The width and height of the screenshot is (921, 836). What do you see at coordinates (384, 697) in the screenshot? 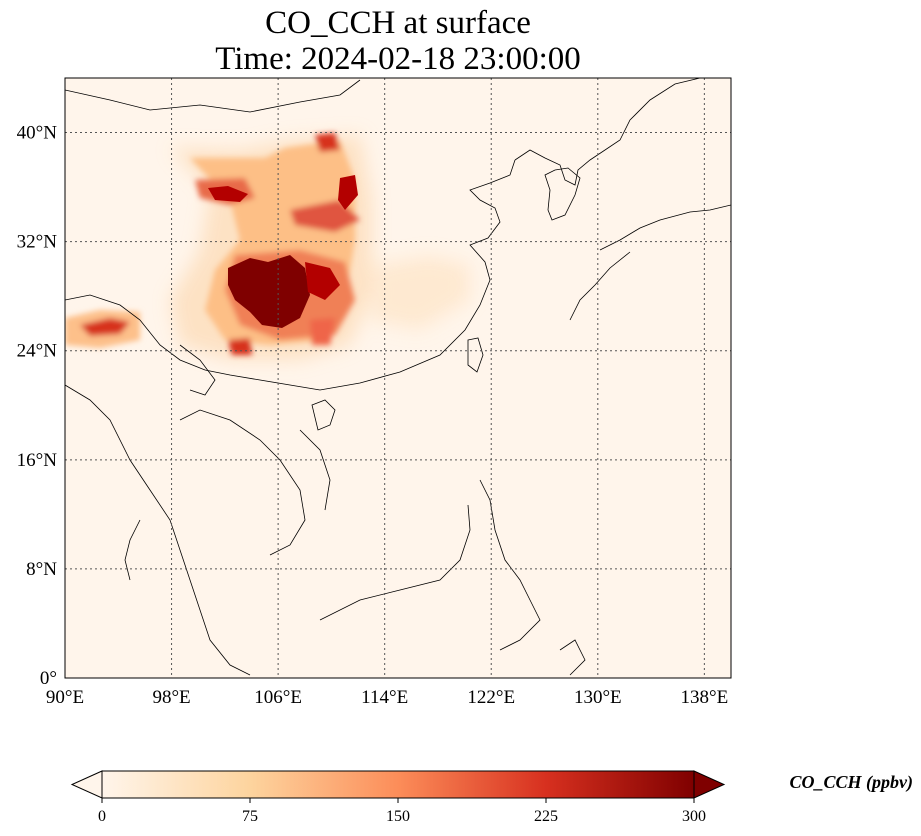
I see `lon-tick-label: 114°E` at bounding box center [384, 697].